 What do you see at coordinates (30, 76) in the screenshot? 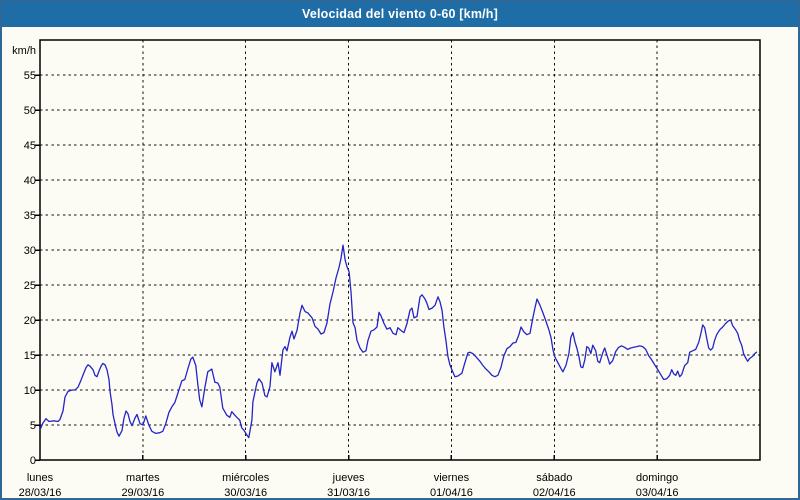
I see `y-tick-label: 55` at bounding box center [30, 76].